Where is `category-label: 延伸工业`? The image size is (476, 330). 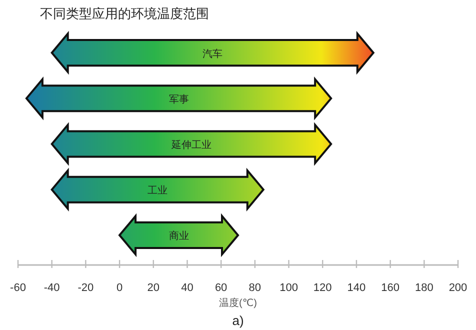 category-label: 延伸工业 is located at coordinates (191, 145).